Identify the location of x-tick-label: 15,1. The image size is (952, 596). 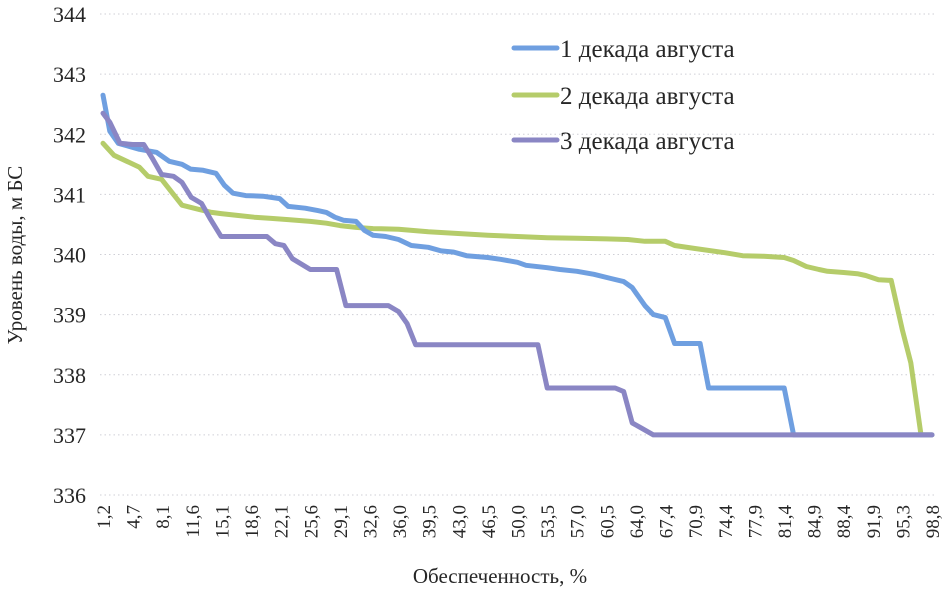
(222, 521).